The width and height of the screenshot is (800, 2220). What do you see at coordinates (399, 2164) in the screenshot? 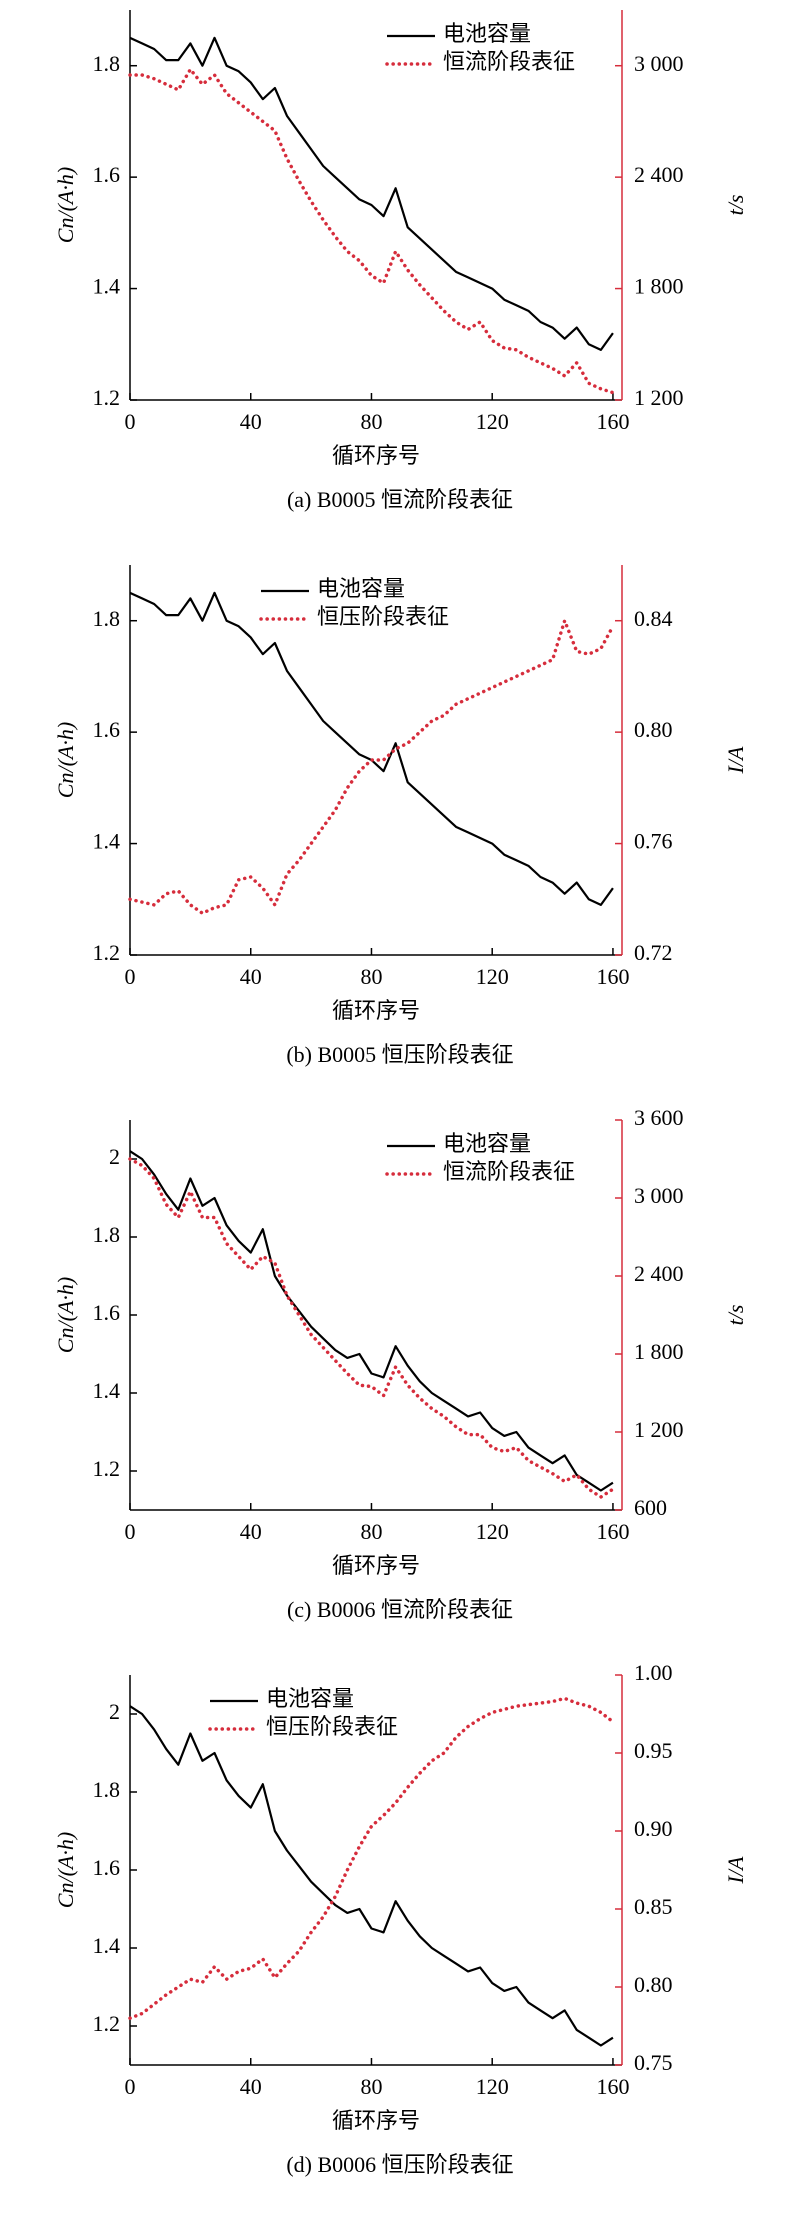
I see `caption: (d) B0006 恒压阶段表征` at bounding box center [399, 2164].